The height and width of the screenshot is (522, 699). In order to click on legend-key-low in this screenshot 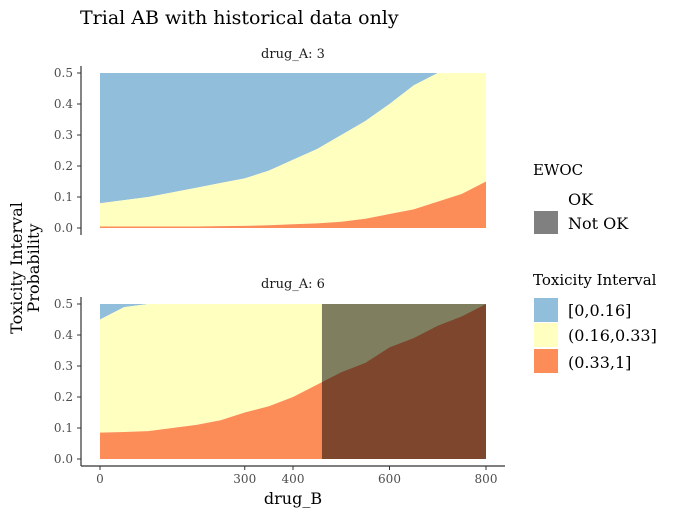, I will do `click(546, 310)`.